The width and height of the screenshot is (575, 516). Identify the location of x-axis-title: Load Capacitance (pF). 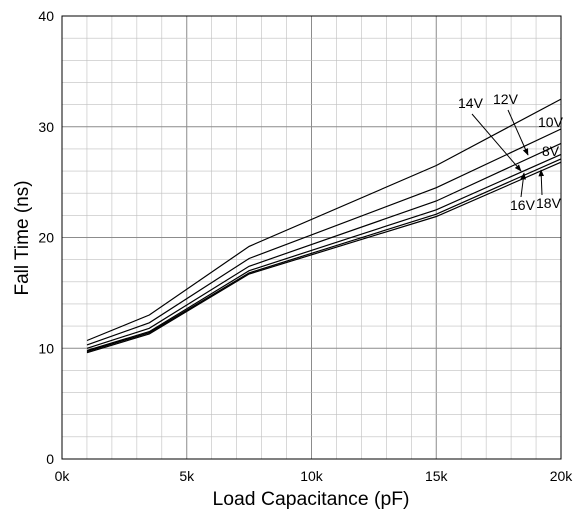
(311, 499).